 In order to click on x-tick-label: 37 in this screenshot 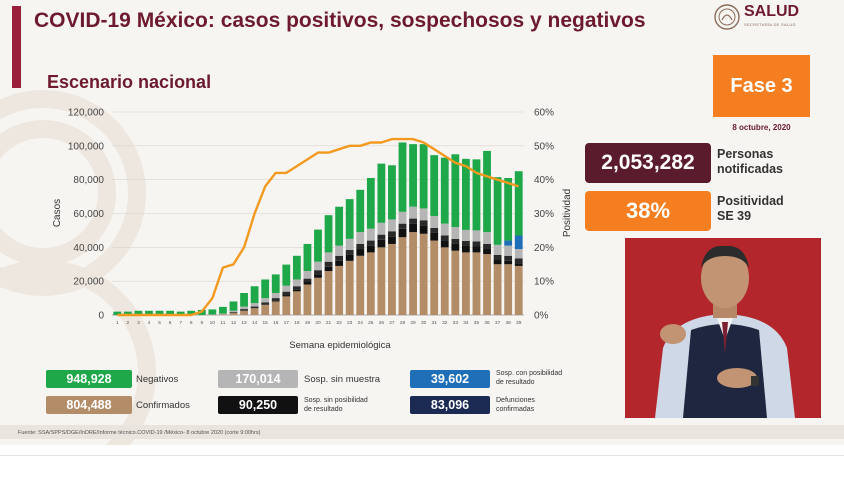, I will do `click(498, 323)`.